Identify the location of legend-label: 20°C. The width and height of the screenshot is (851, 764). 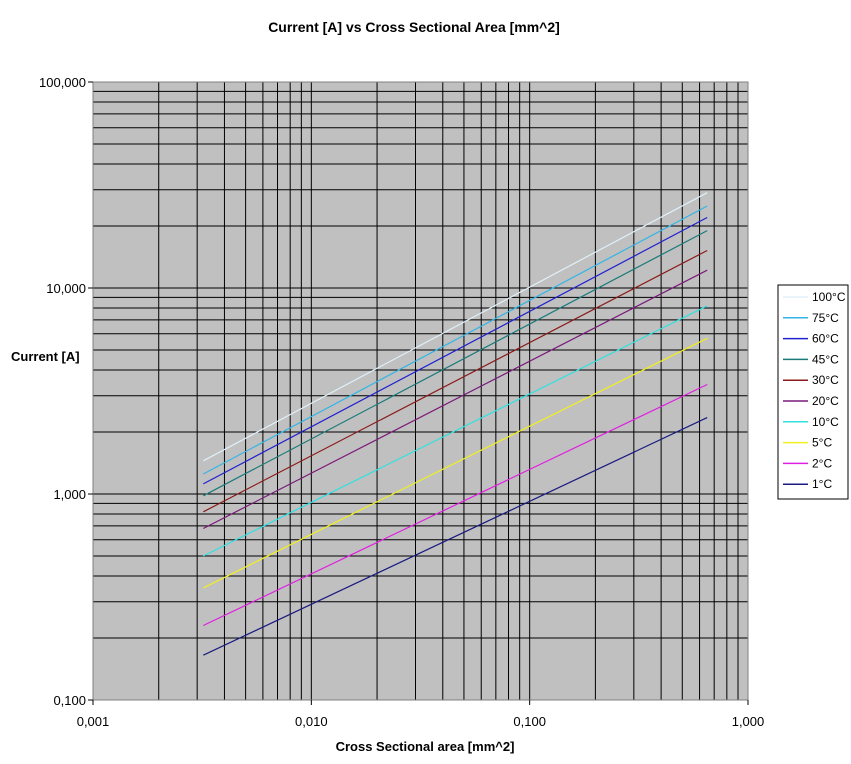
(825, 401).